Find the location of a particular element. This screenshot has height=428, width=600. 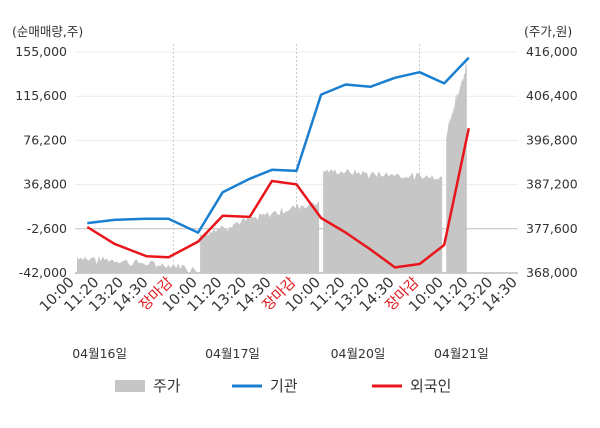

date-label: 04월21일 is located at coordinates (461, 353).